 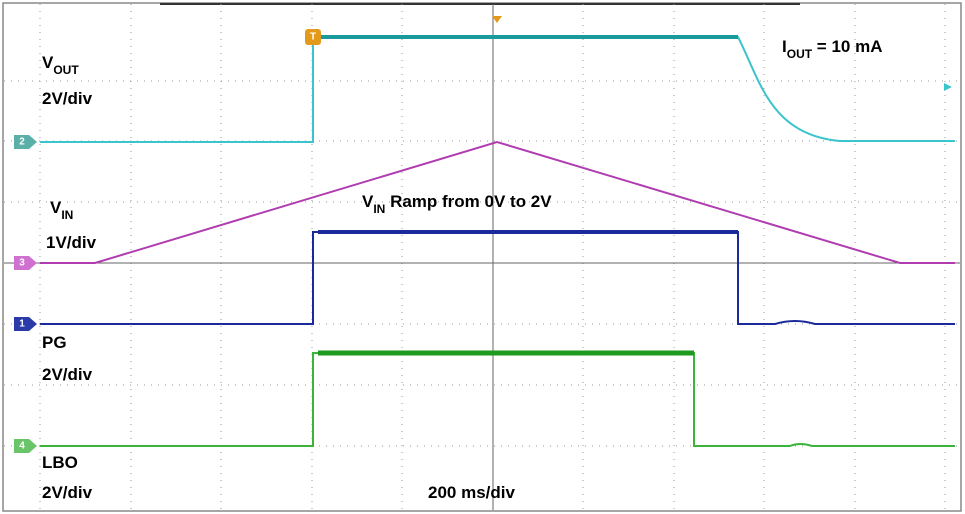 What do you see at coordinates (54, 342) in the screenshot?
I see `channel-name: PG` at bounding box center [54, 342].